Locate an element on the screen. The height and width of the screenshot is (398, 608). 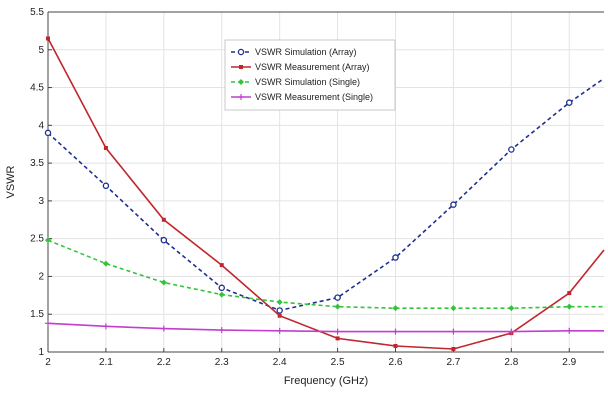
y-tick-label-7: 4.5 is located at coordinates (37, 88).